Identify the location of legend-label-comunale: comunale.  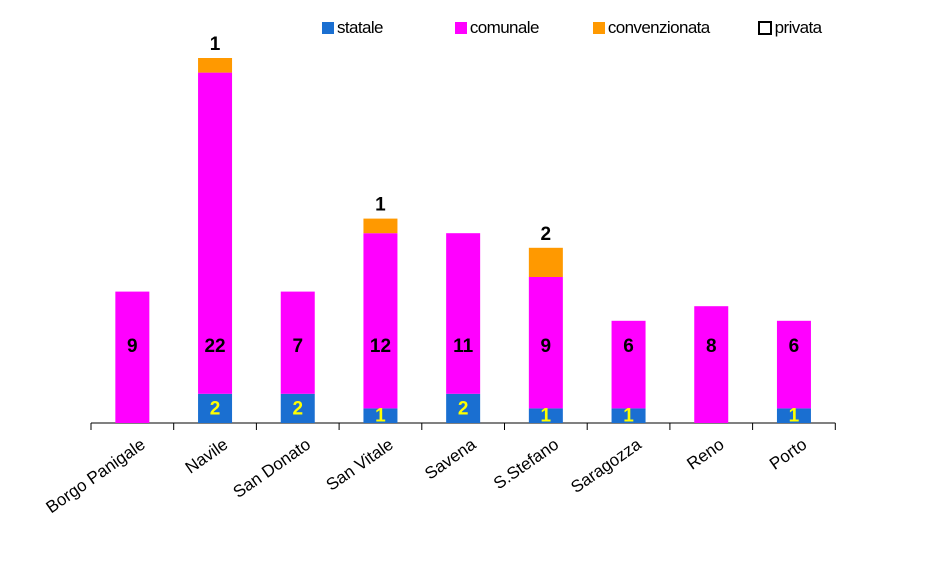
(504, 27).